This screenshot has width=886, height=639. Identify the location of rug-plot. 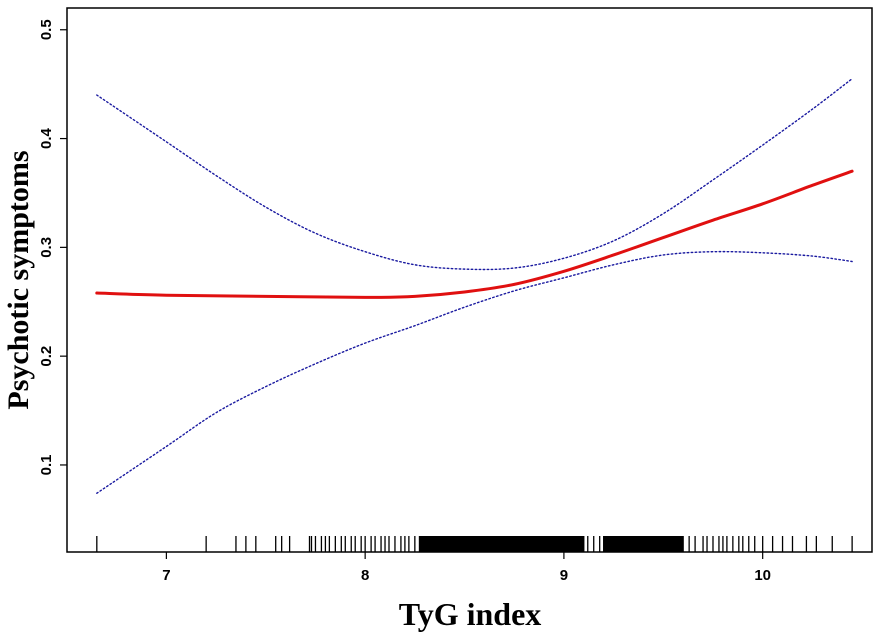
(474, 544).